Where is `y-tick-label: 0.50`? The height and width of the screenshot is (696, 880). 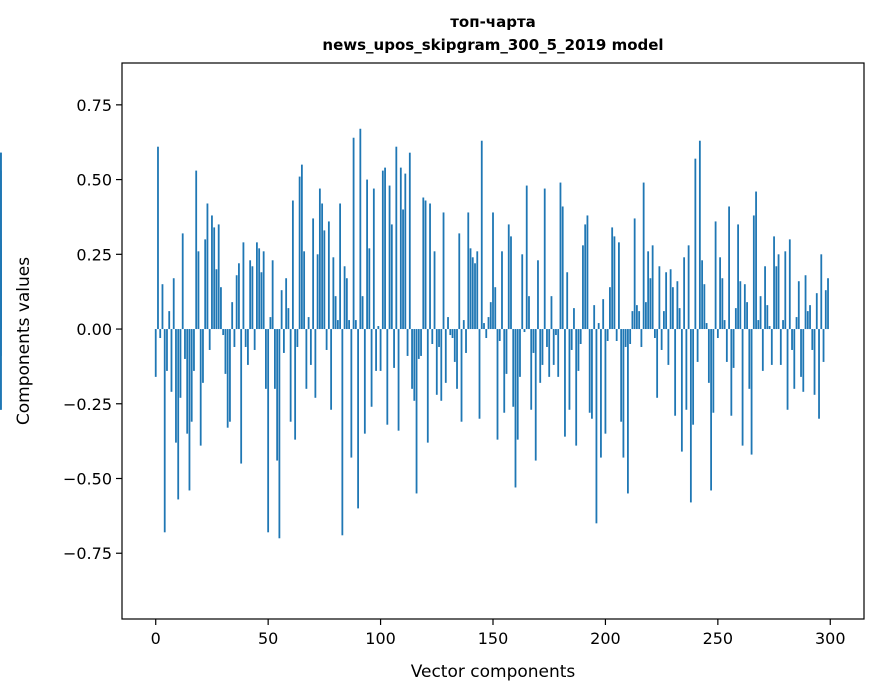
y-tick-label: 0.50 is located at coordinates (94, 180).